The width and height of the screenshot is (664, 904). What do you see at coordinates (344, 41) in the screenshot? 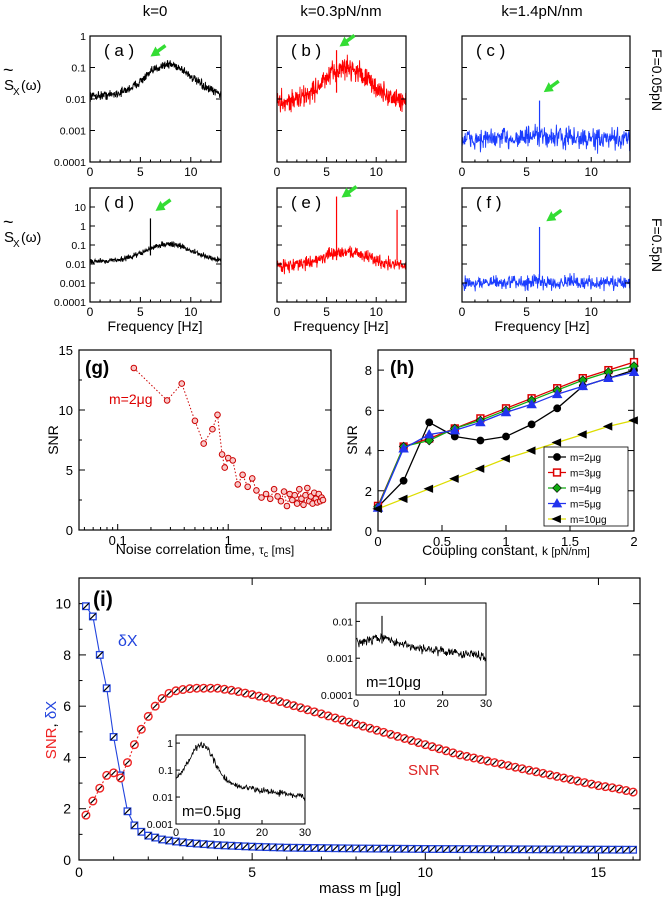
I see `arrow-head-b` at bounding box center [344, 41].